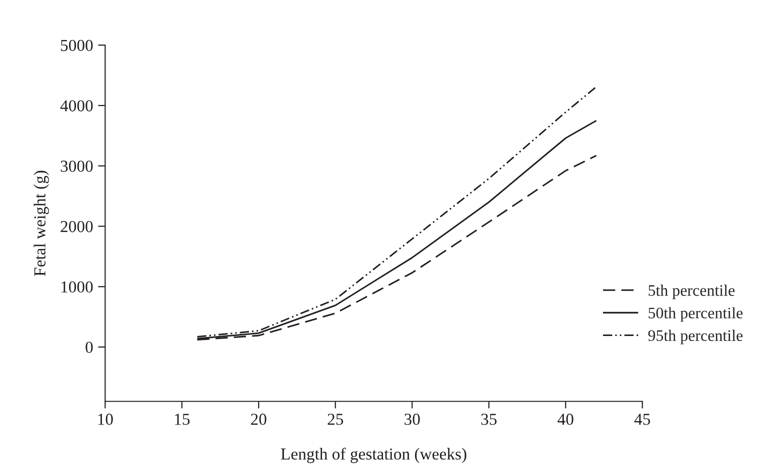 The height and width of the screenshot is (475, 762). What do you see at coordinates (566, 419) in the screenshot?
I see `x-tick-label: 40` at bounding box center [566, 419].